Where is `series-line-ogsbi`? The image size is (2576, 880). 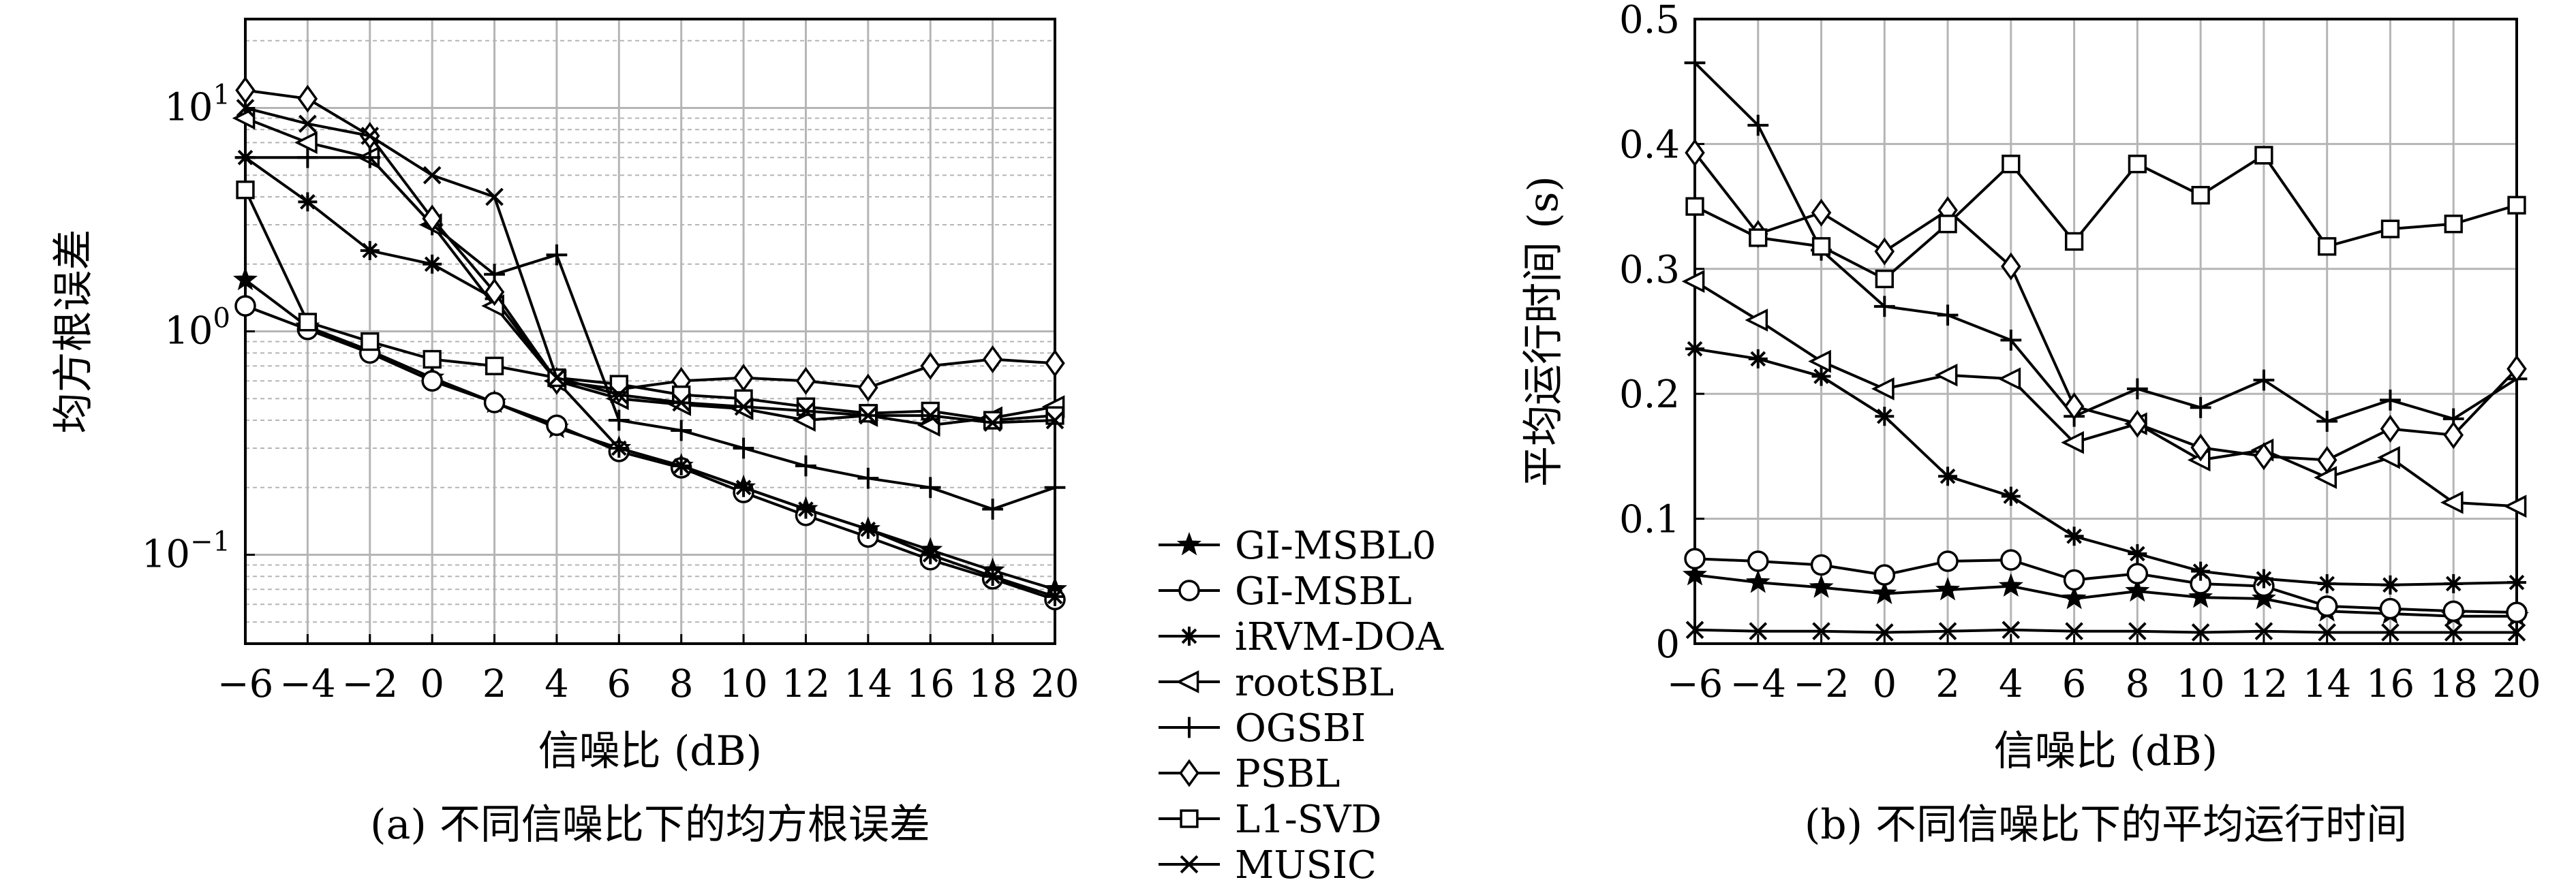 series-line-ogsbi is located at coordinates (650, 333).